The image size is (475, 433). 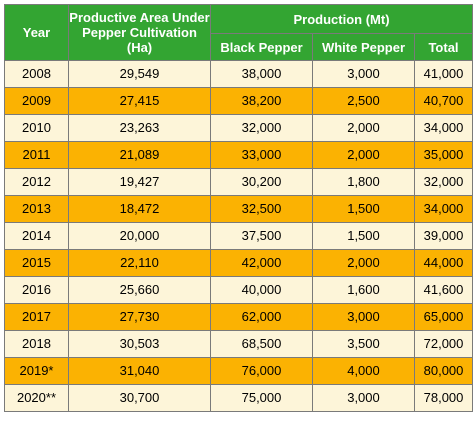 I want to click on area-cell: 23,263, so click(x=139, y=128).